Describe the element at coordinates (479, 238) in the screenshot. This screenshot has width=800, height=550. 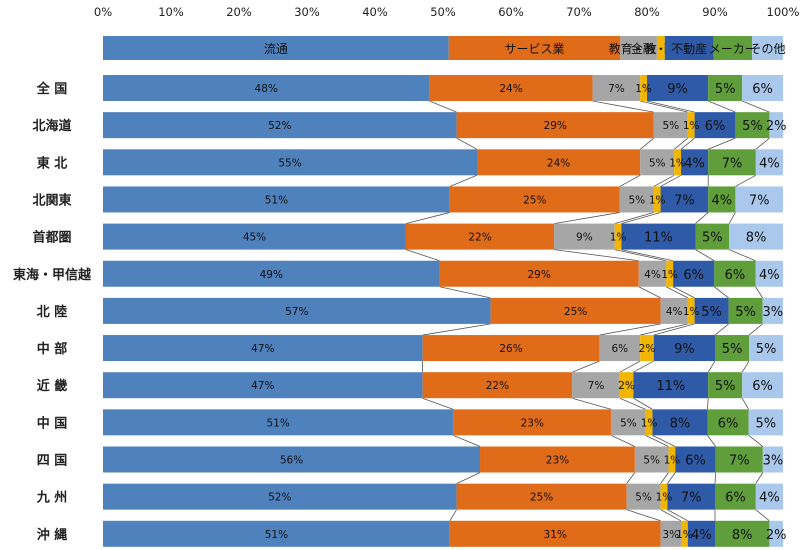
I see `data-label: 22%` at that location.